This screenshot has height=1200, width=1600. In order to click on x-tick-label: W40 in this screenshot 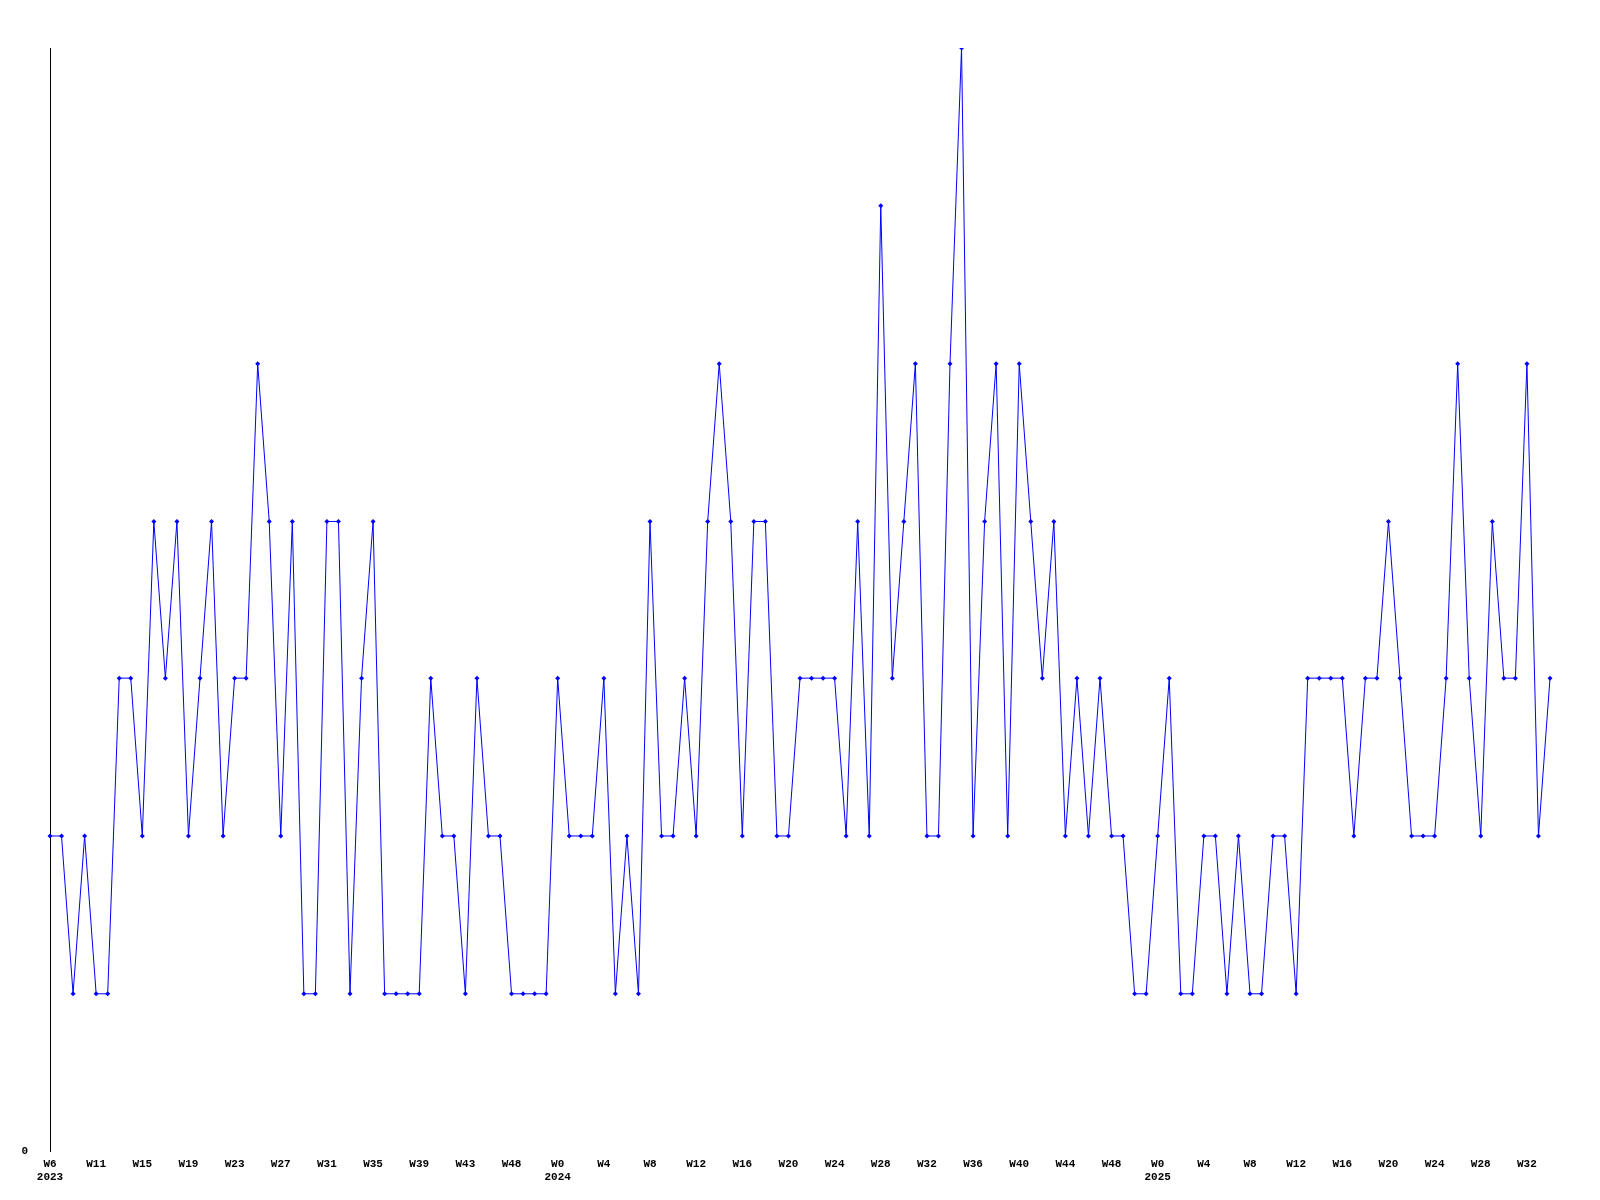, I will do `click(1019, 1163)`.